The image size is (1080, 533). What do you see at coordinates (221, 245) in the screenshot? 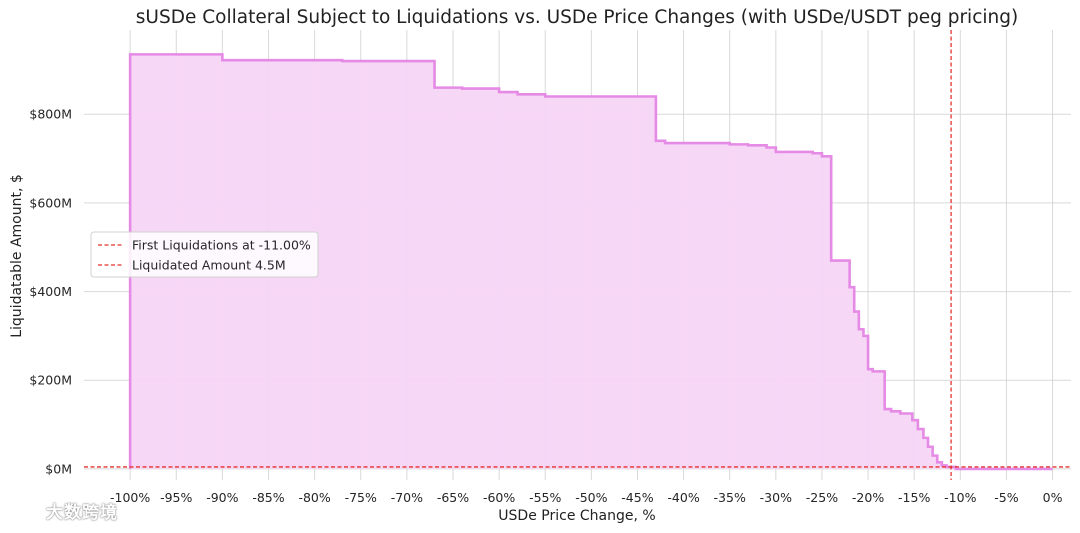
I see `legend-label-first-liquidations: First Liquidations at -11.00%` at bounding box center [221, 245].